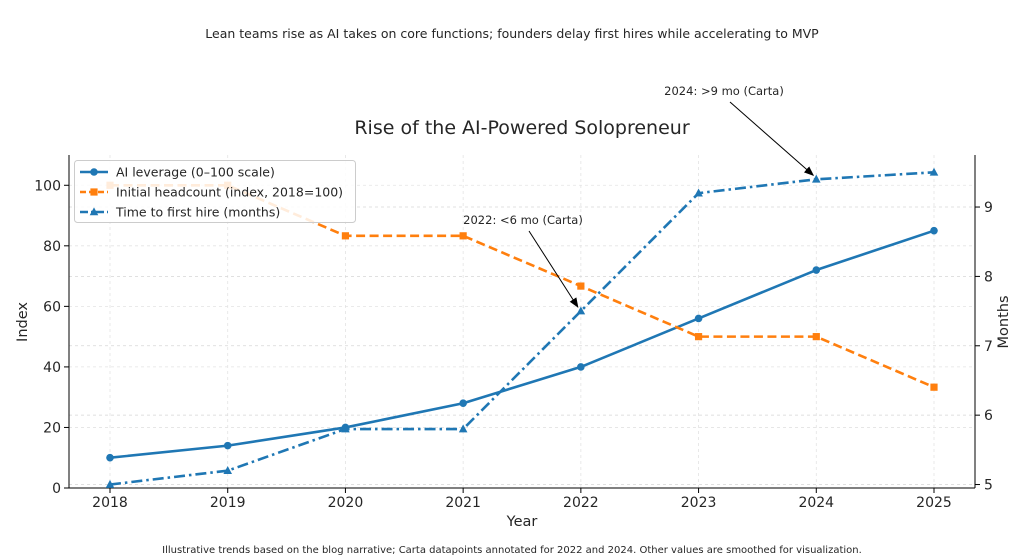  What do you see at coordinates (816, 503) in the screenshot?
I see `x-tick-label: 2024` at bounding box center [816, 503].